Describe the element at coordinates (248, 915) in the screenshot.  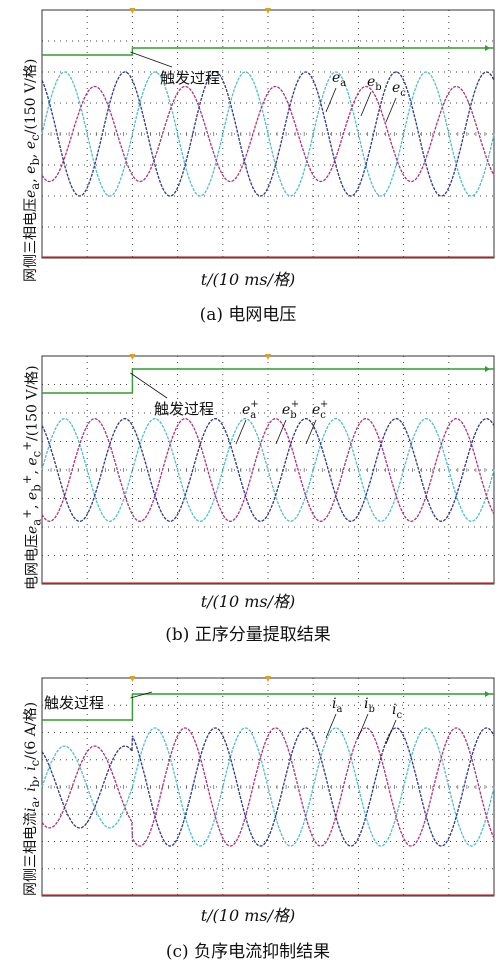
I see `x-axis-label-c: t/(10 ms/格)` at that location.